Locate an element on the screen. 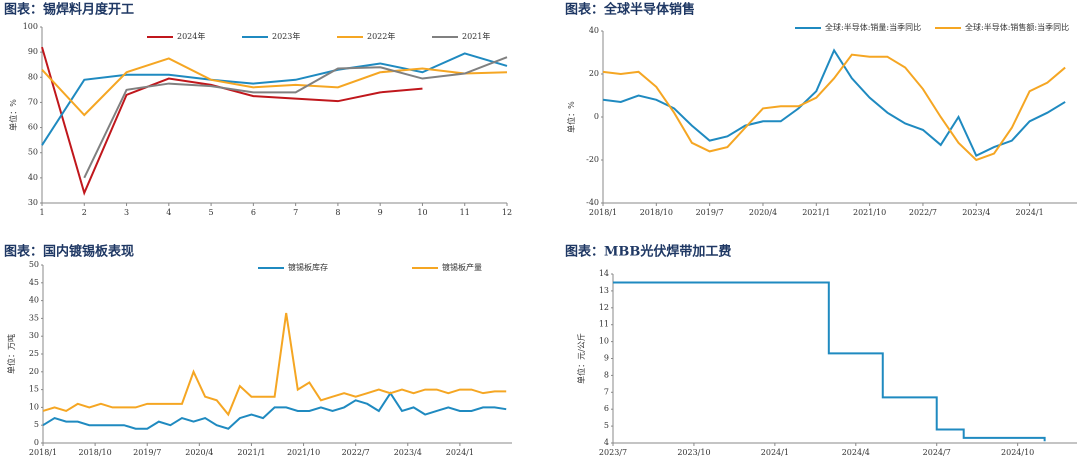  legend-label: 全球:半导体:销售额:当季同比 is located at coordinates (1017, 27).